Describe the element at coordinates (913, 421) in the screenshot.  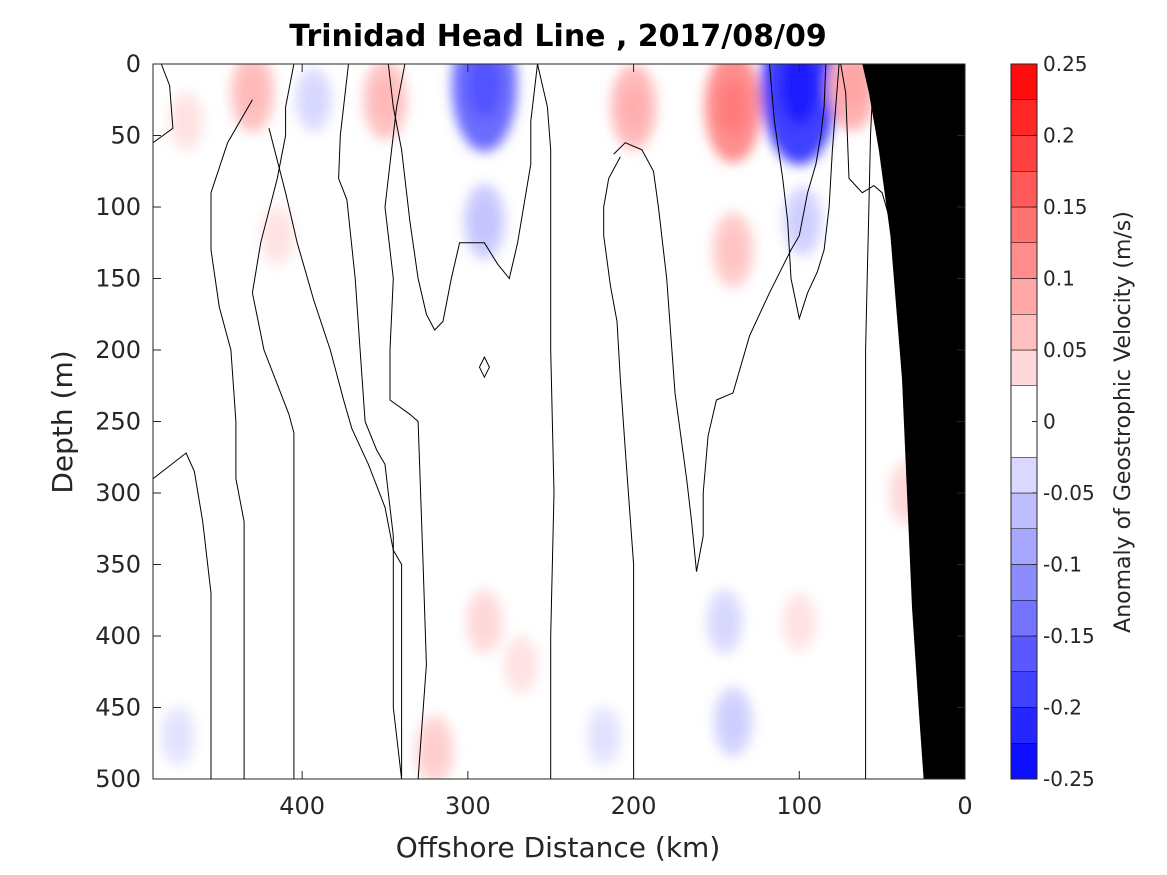
I see `bathymetry-shelf` at that location.